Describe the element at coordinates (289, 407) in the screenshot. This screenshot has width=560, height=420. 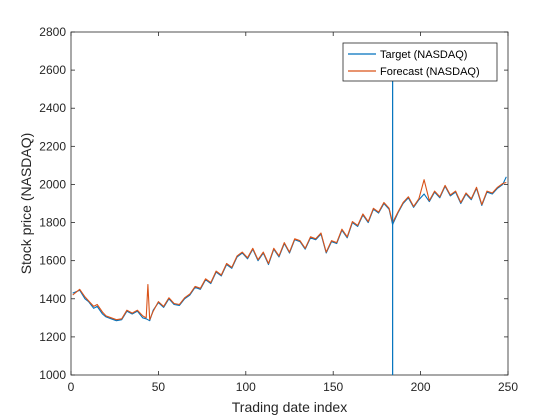
I see `x-axis-label: Trading date index` at that location.